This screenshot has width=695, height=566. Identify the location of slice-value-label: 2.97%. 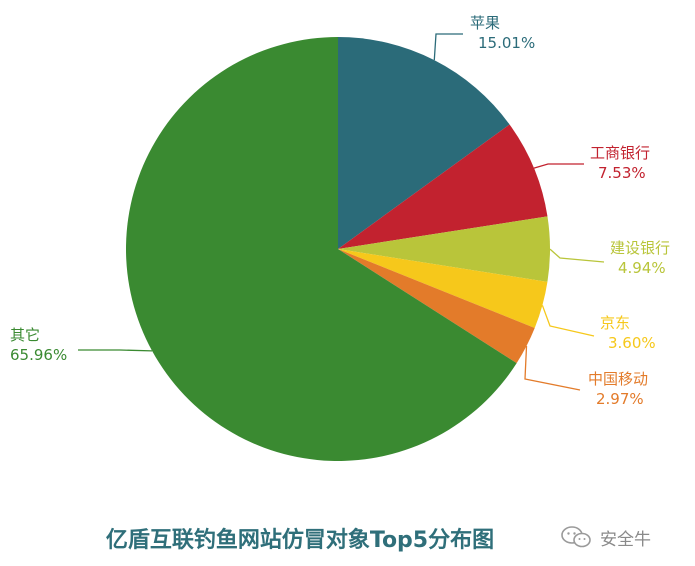
(620, 399).